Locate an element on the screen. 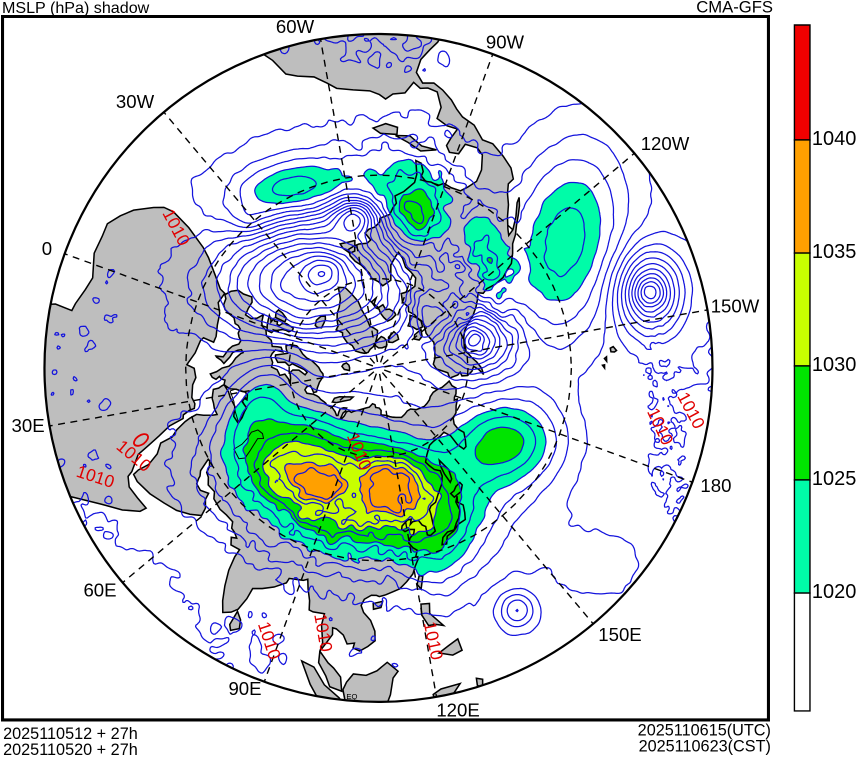  svg-text: EQ is located at coordinates (351, 696).